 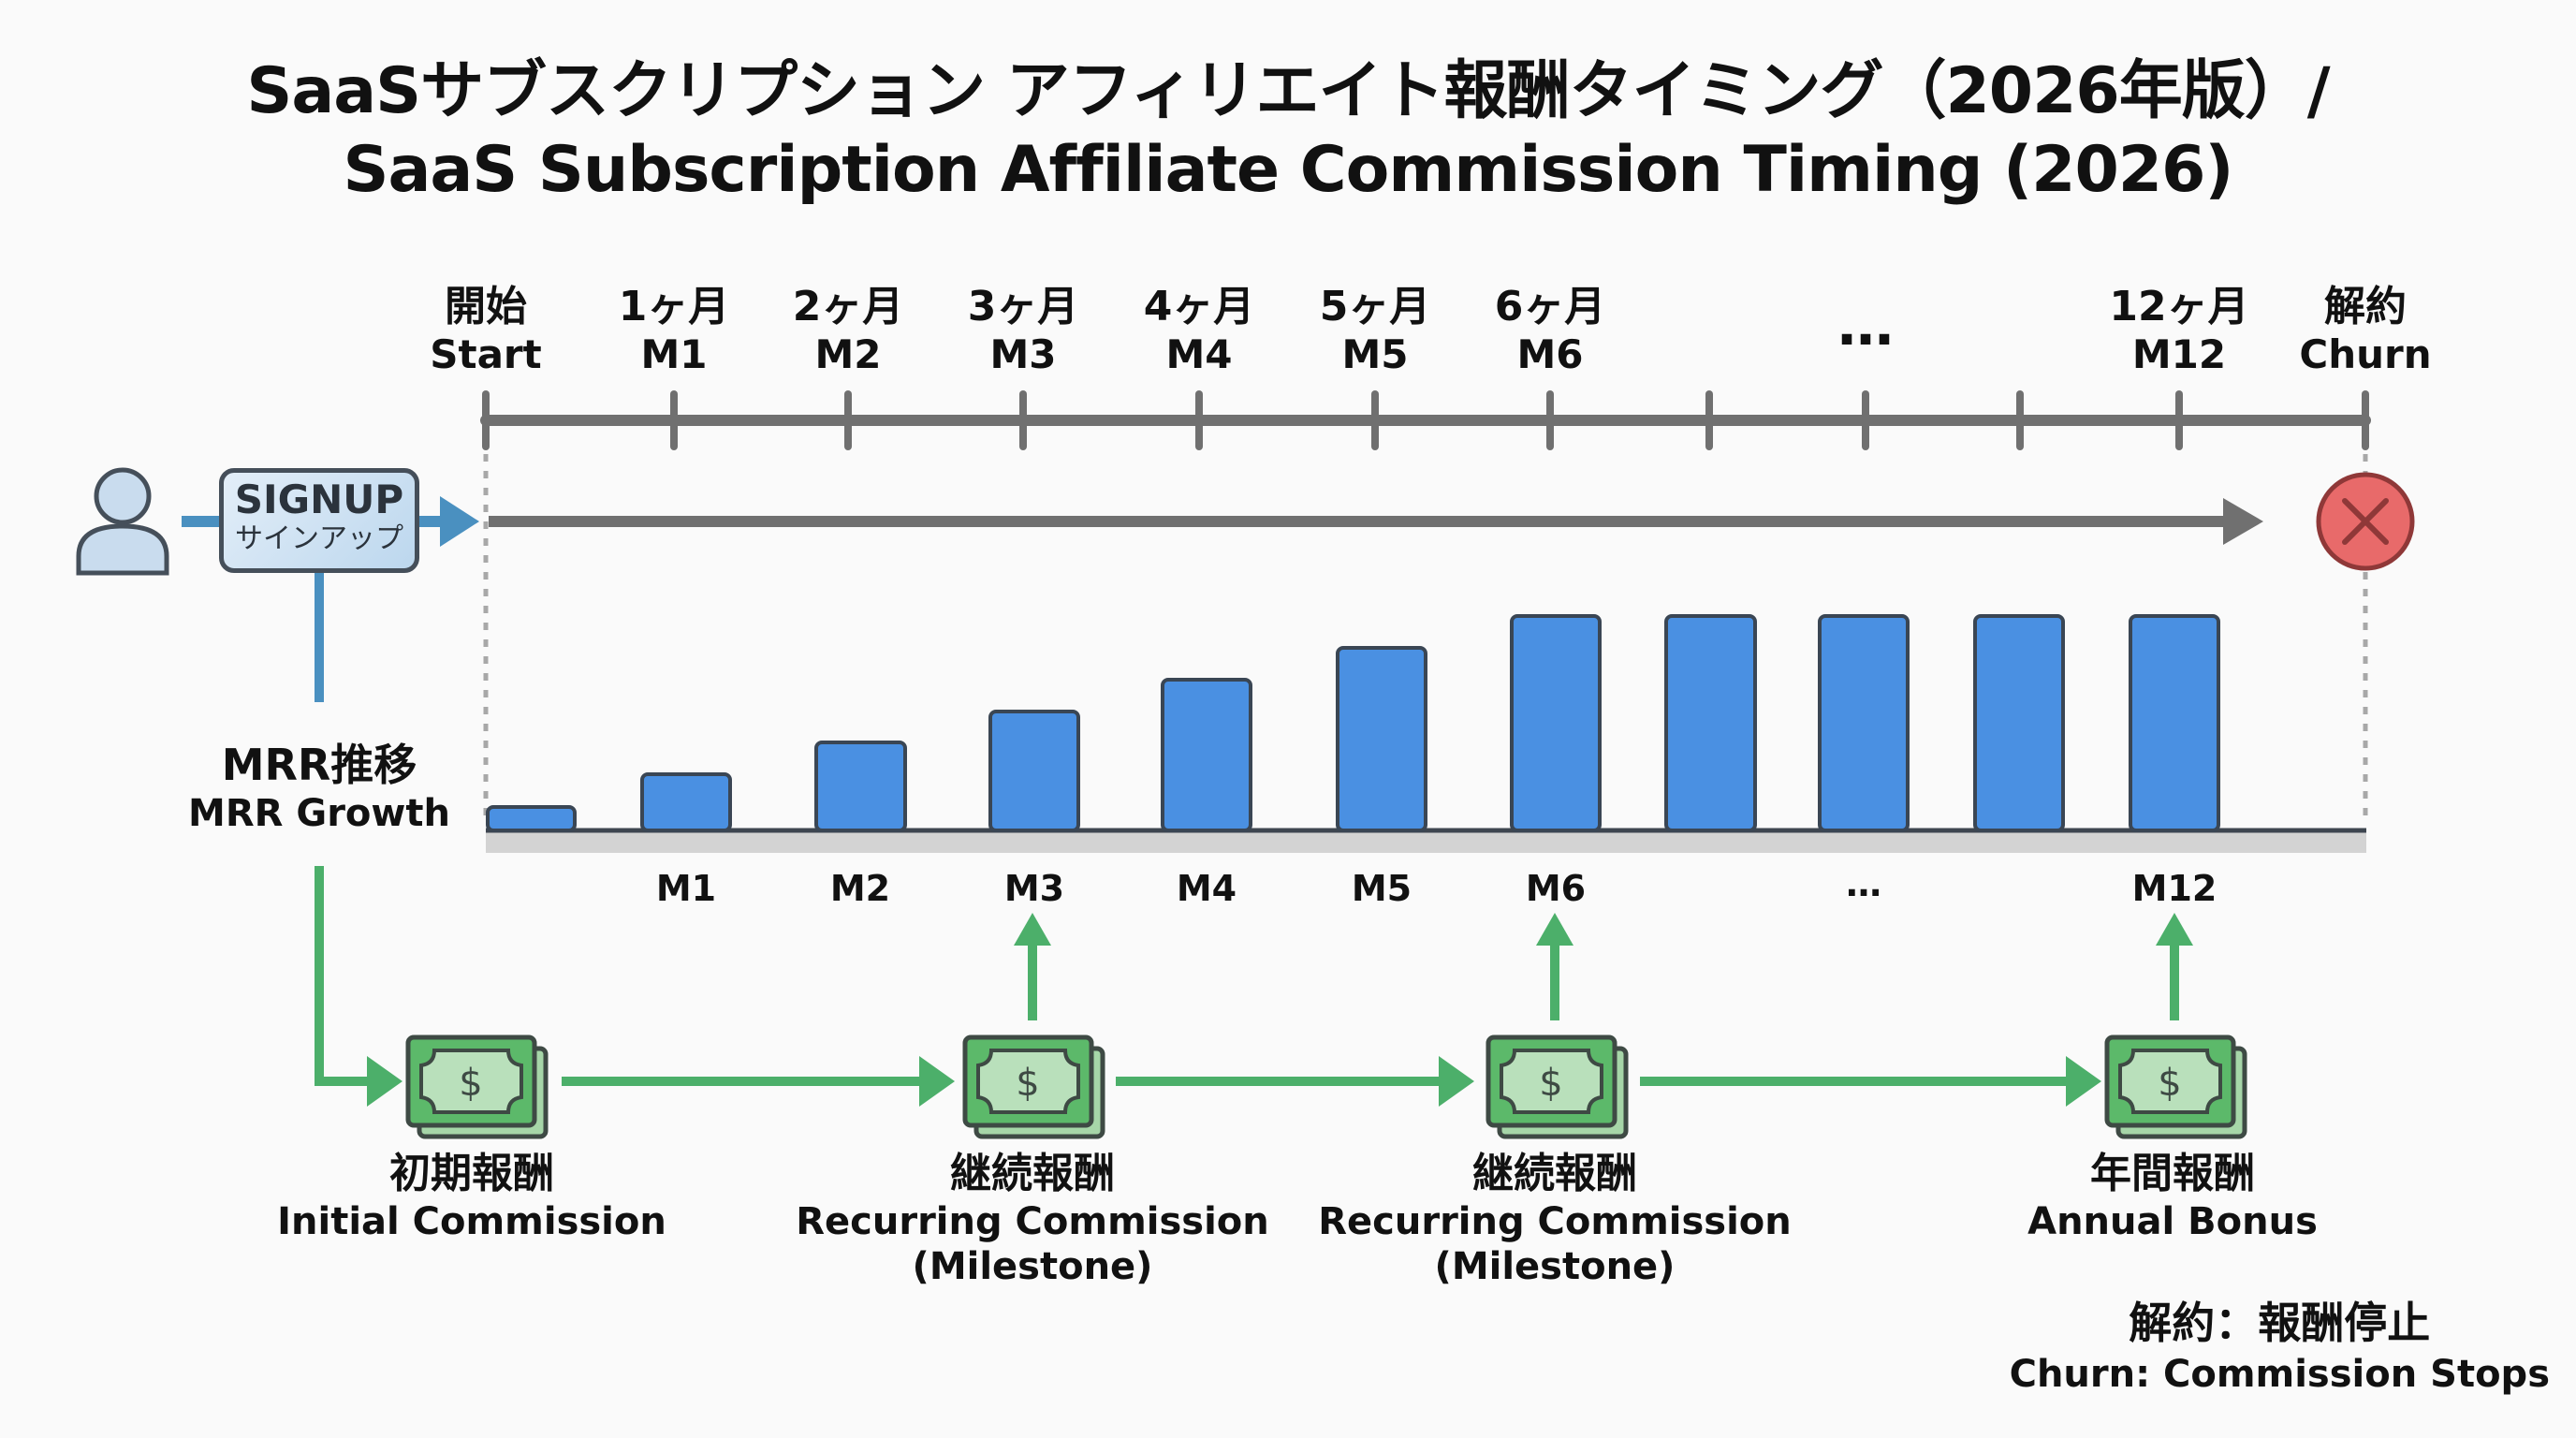 I want to click on timeline-axis, so click(x=1425, y=420).